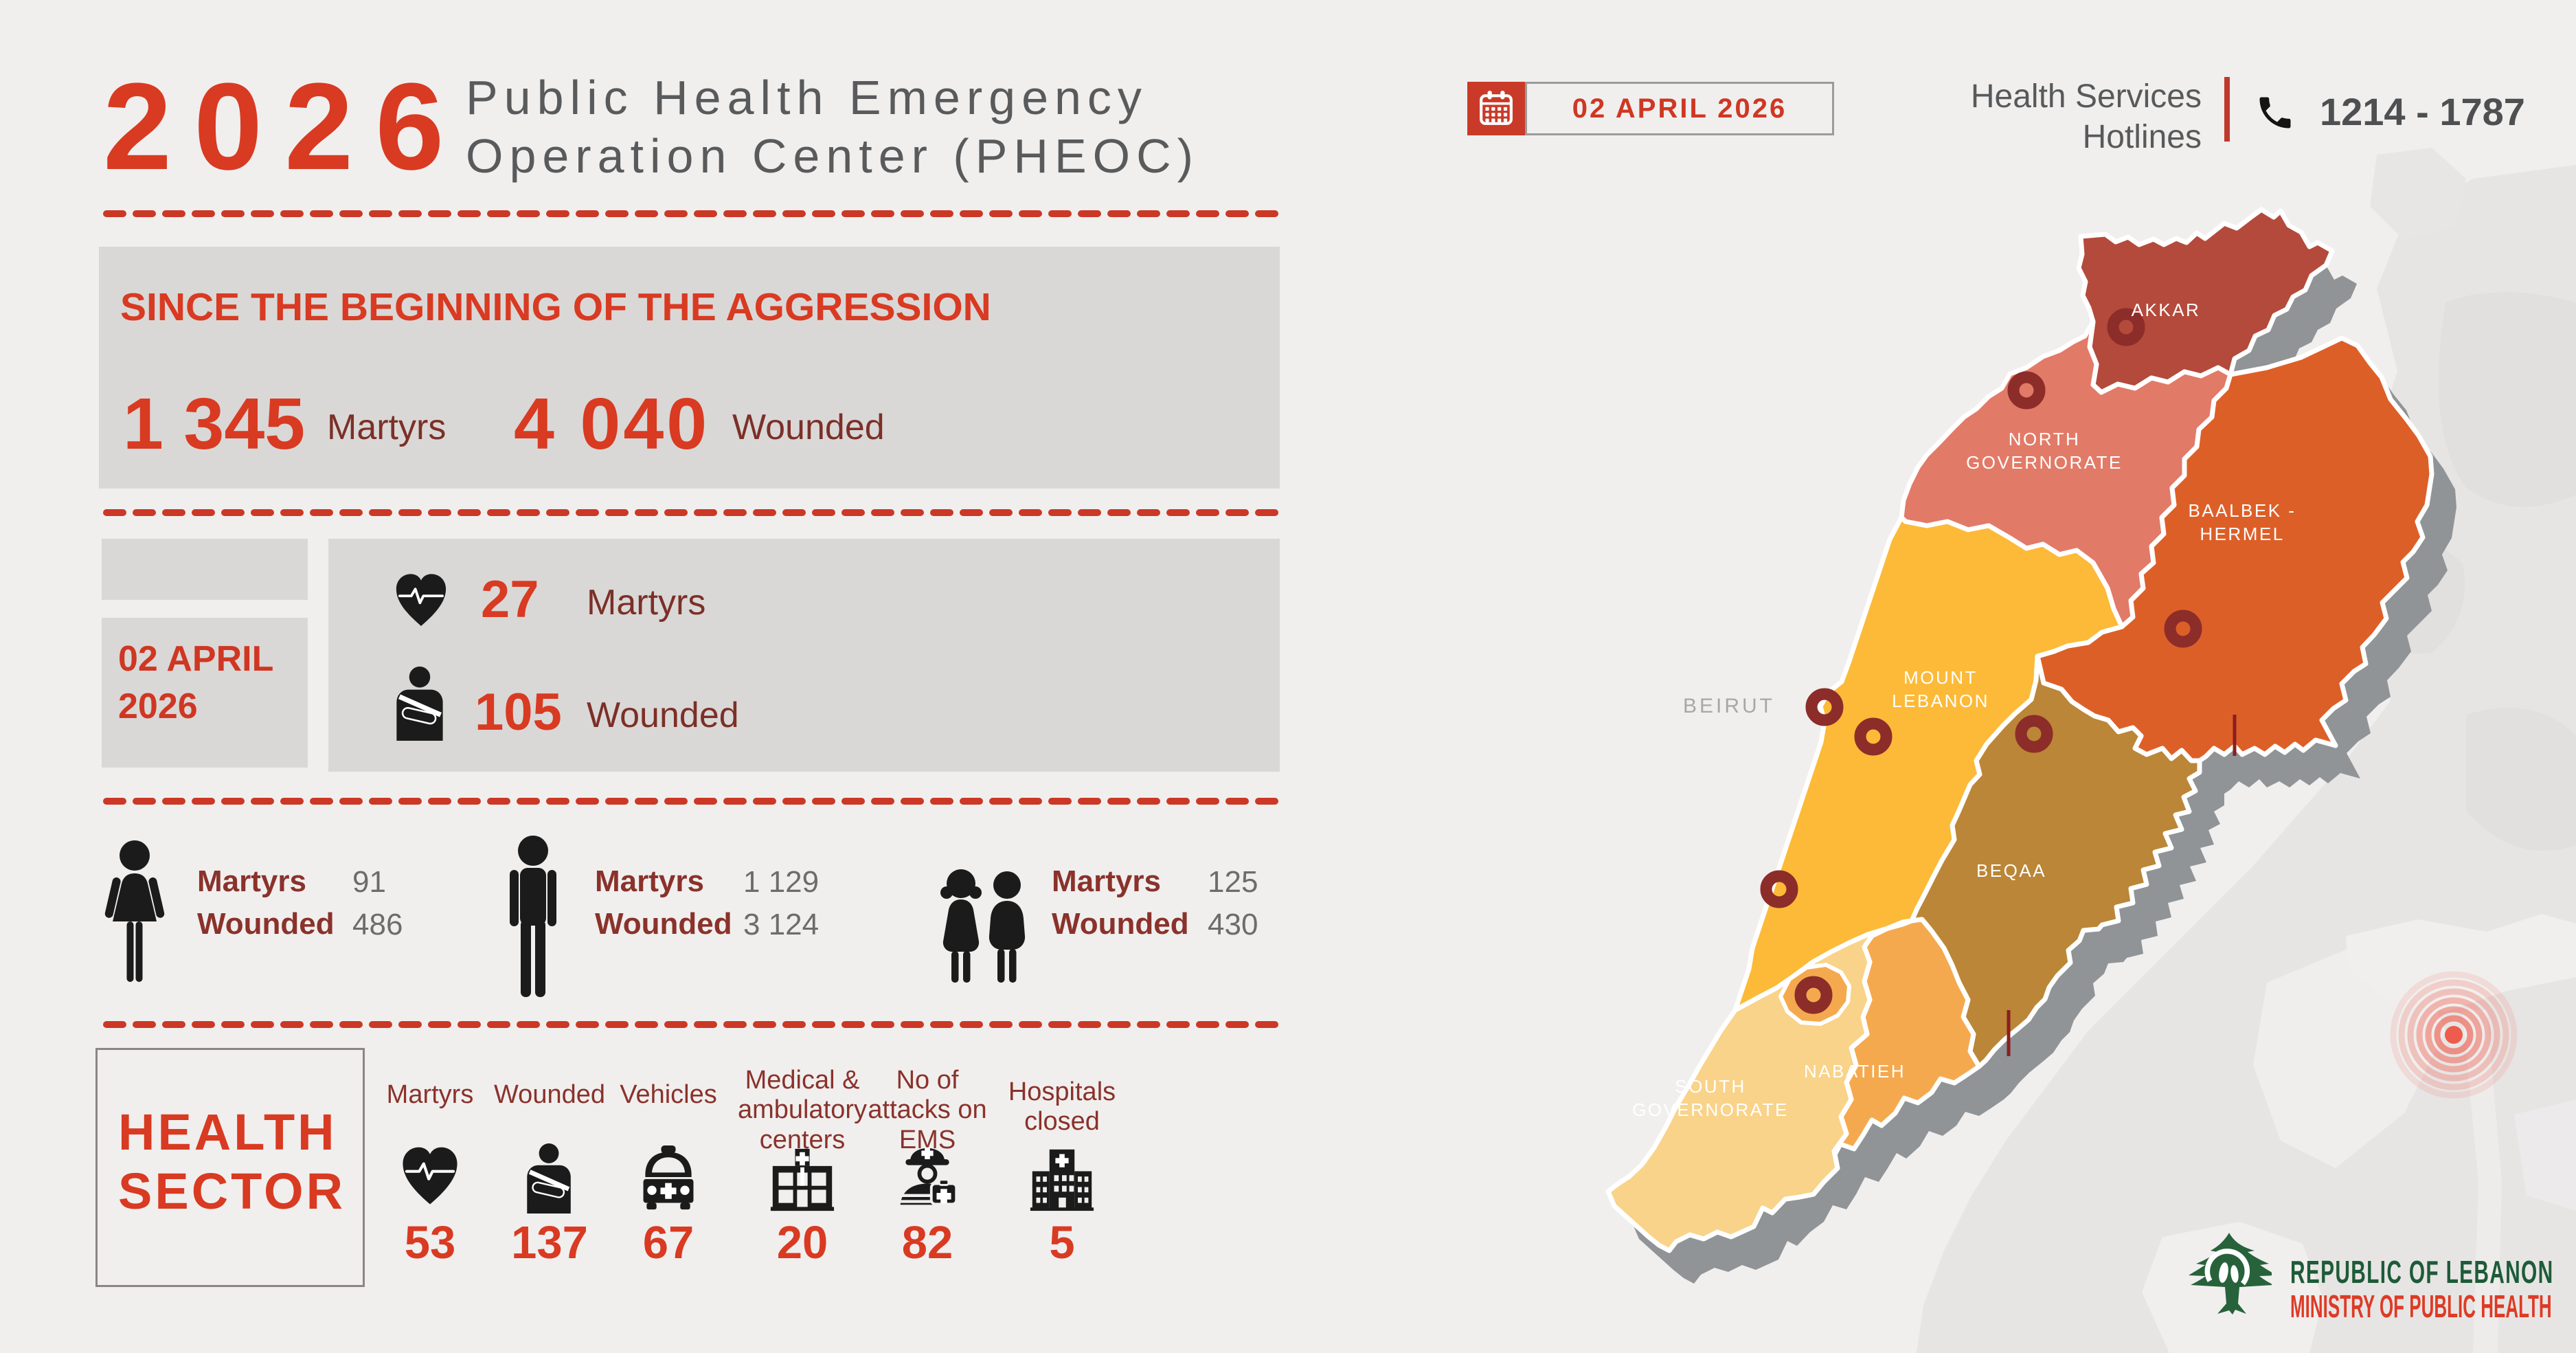 Image resolution: width=2576 pixels, height=1353 pixels. I want to click on svg-text: SOUTH, so click(1710, 1086).